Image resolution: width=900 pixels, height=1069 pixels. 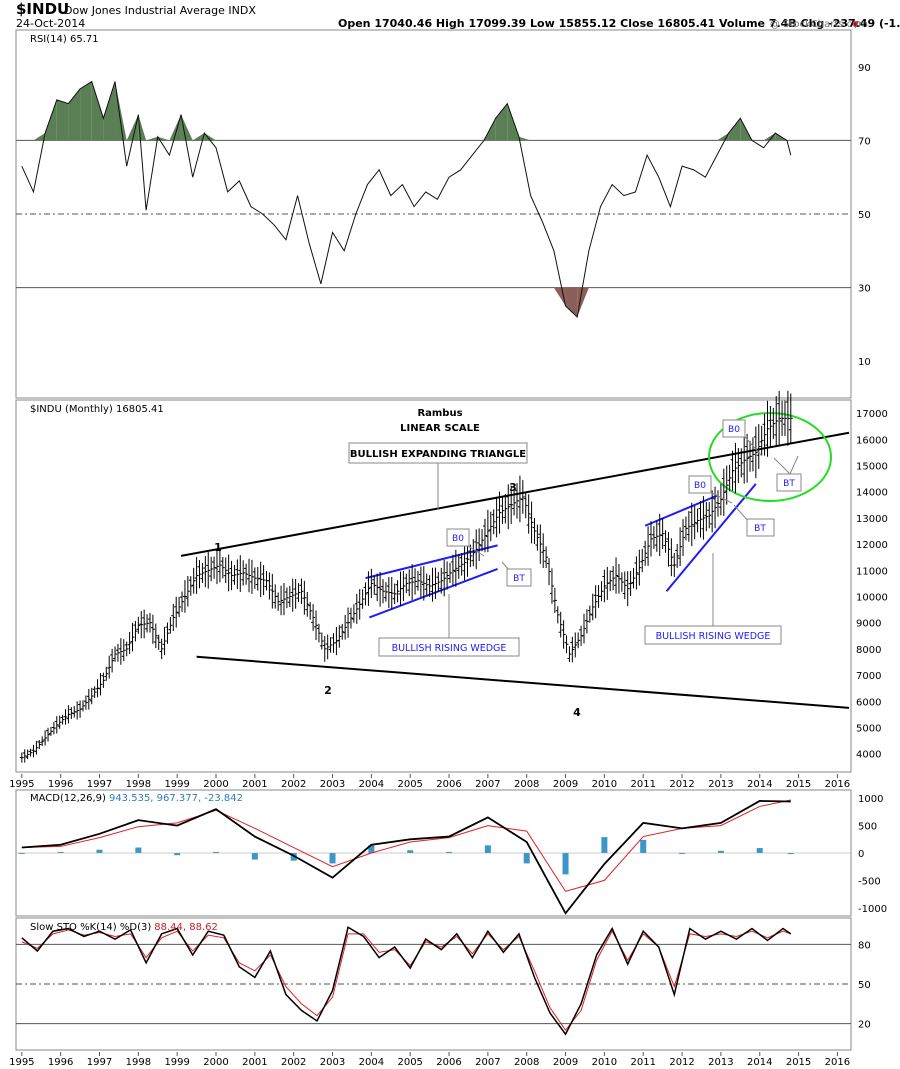 What do you see at coordinates (21, 1062) in the screenshot?
I see `time-tick-label: 1995` at bounding box center [21, 1062].